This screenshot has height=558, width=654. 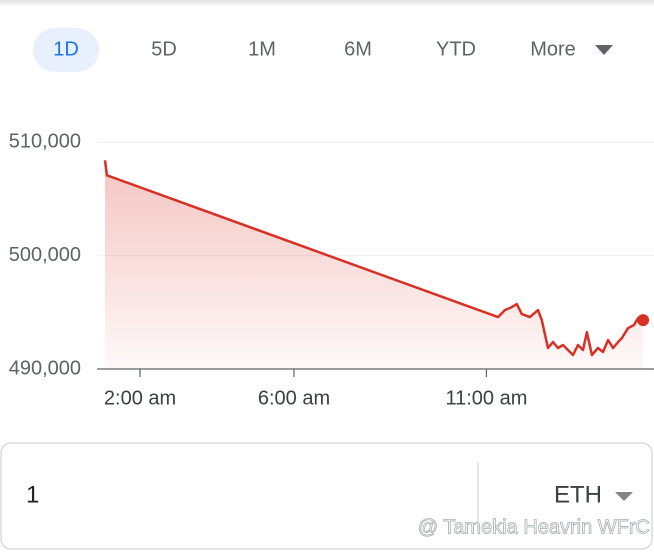 What do you see at coordinates (604, 50) in the screenshot?
I see `dropdown-arrow` at bounding box center [604, 50].